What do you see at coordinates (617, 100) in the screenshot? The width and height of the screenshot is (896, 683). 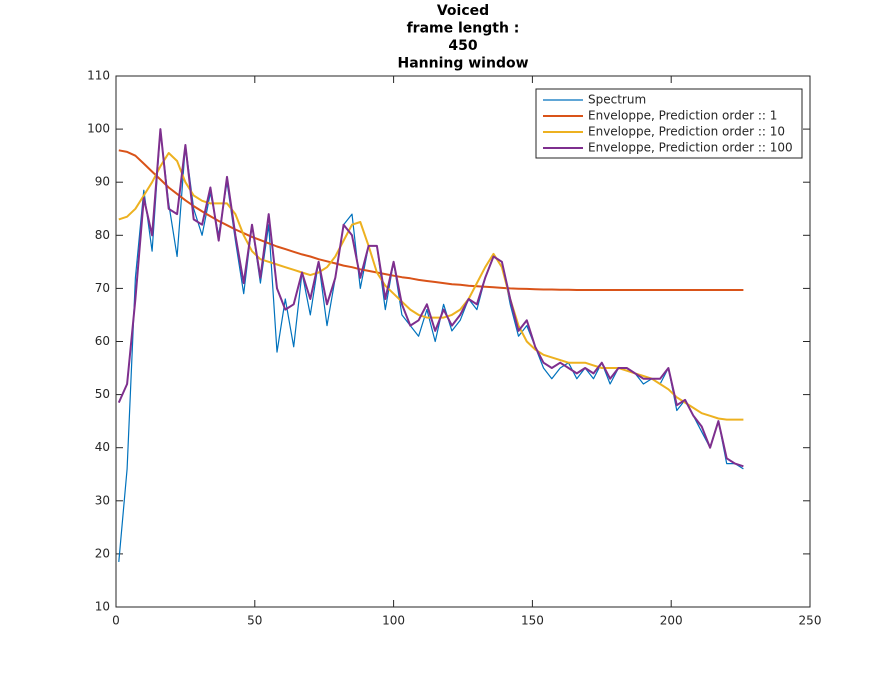 I see `legend-label: Spectrum` at bounding box center [617, 100].